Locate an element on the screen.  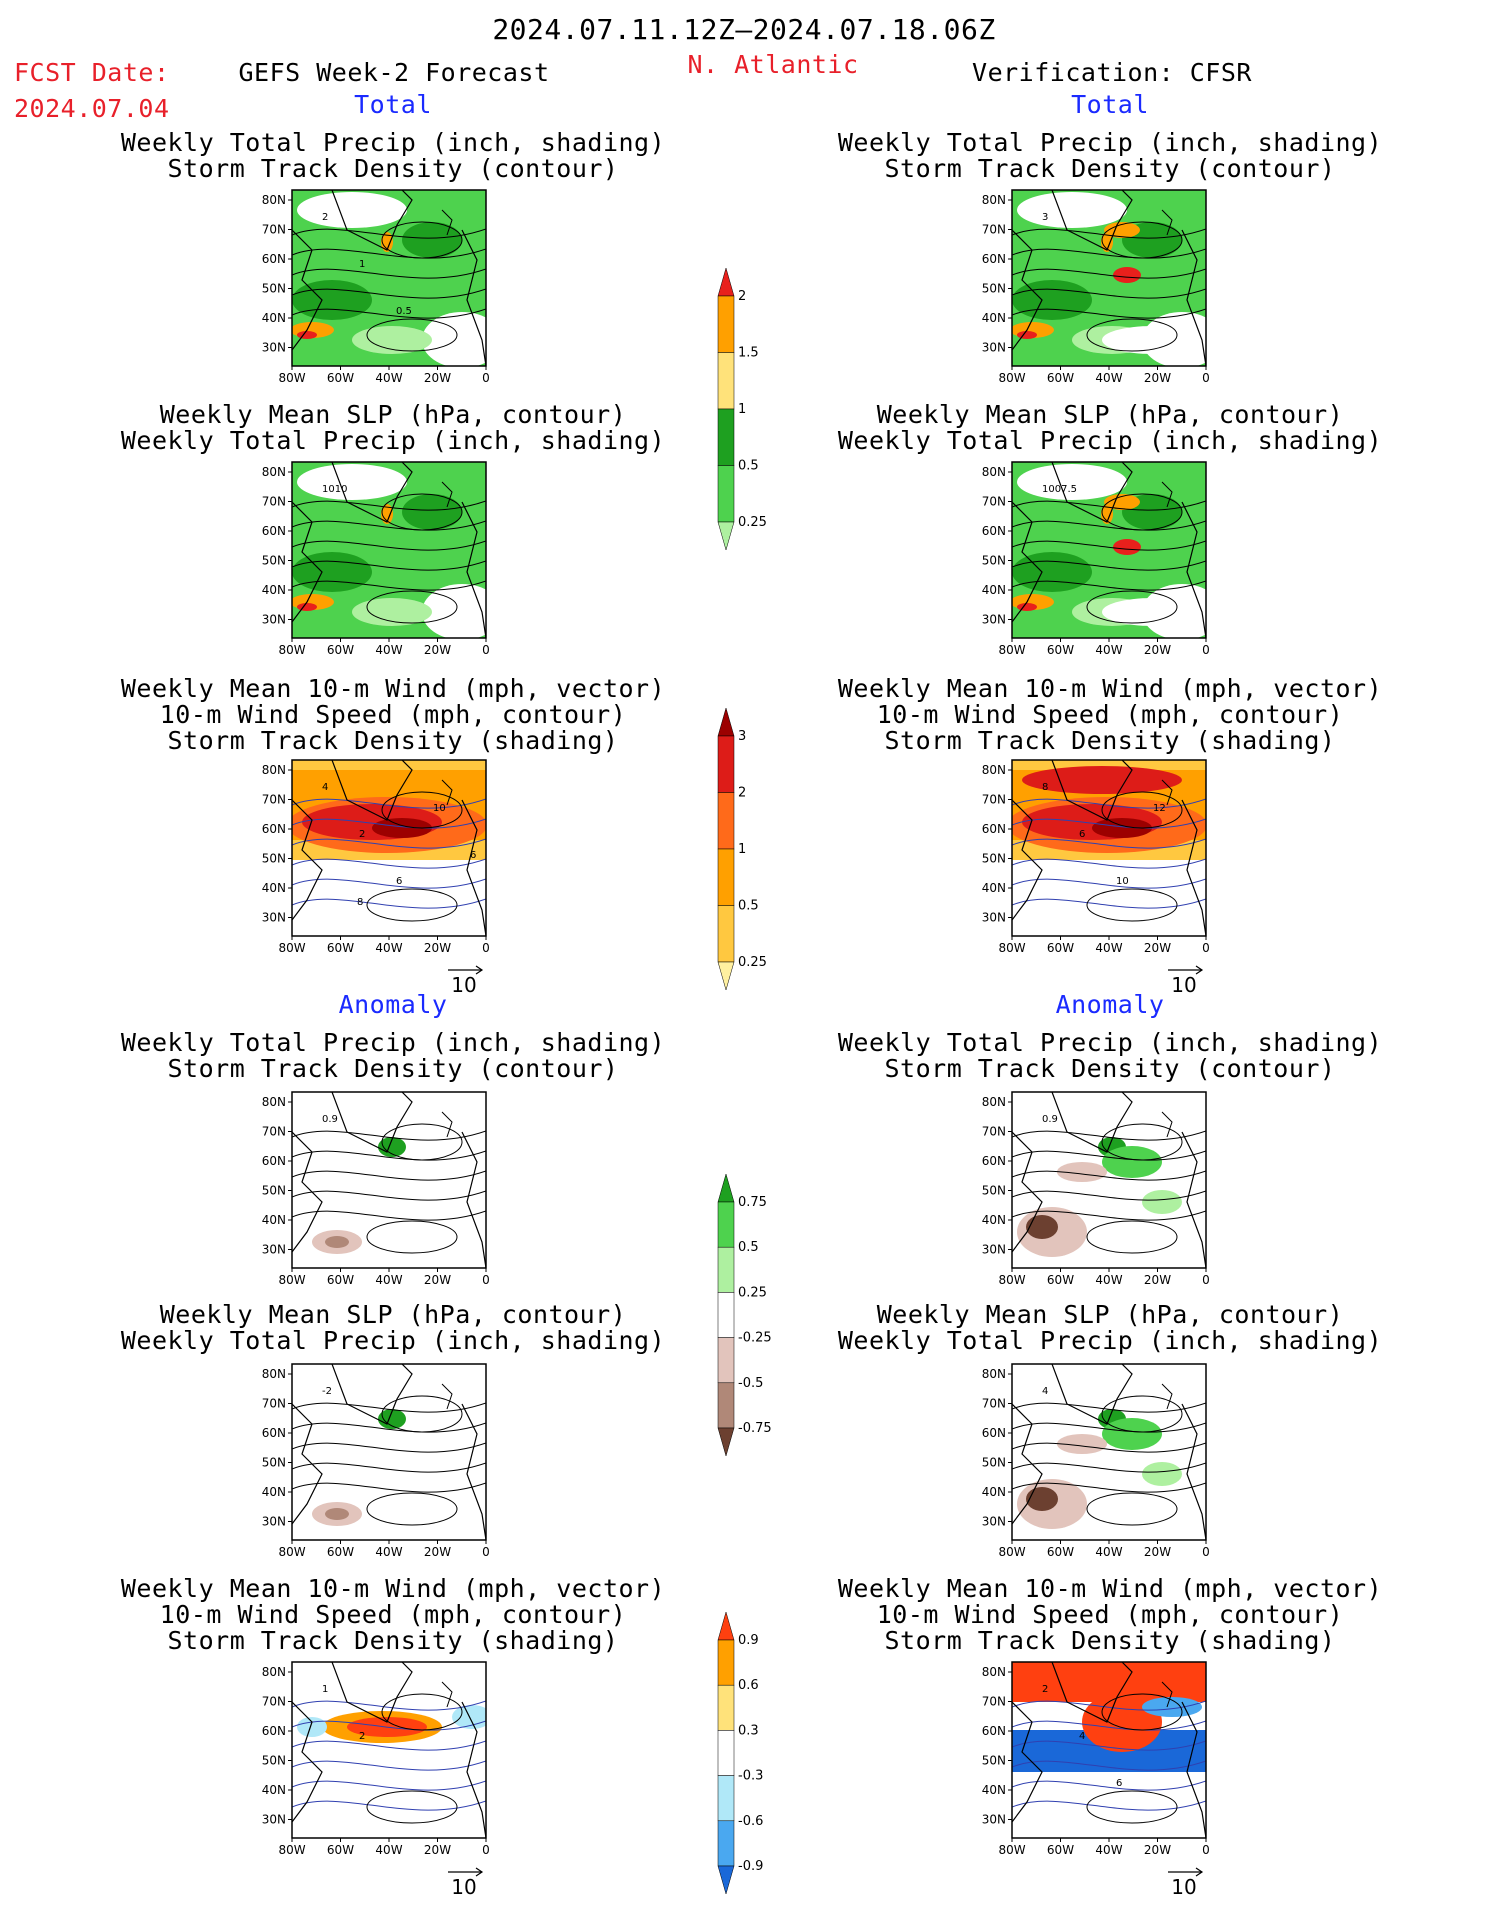
title-r2r-b: Weekly Total Precip (inch, shading) is located at coordinates (1110, 440).